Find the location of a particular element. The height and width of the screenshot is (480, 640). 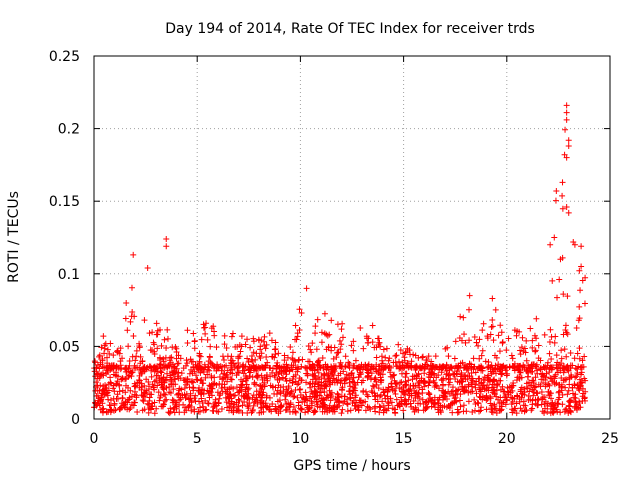

x-axis-label: GPS time / hours is located at coordinates (351, 466).